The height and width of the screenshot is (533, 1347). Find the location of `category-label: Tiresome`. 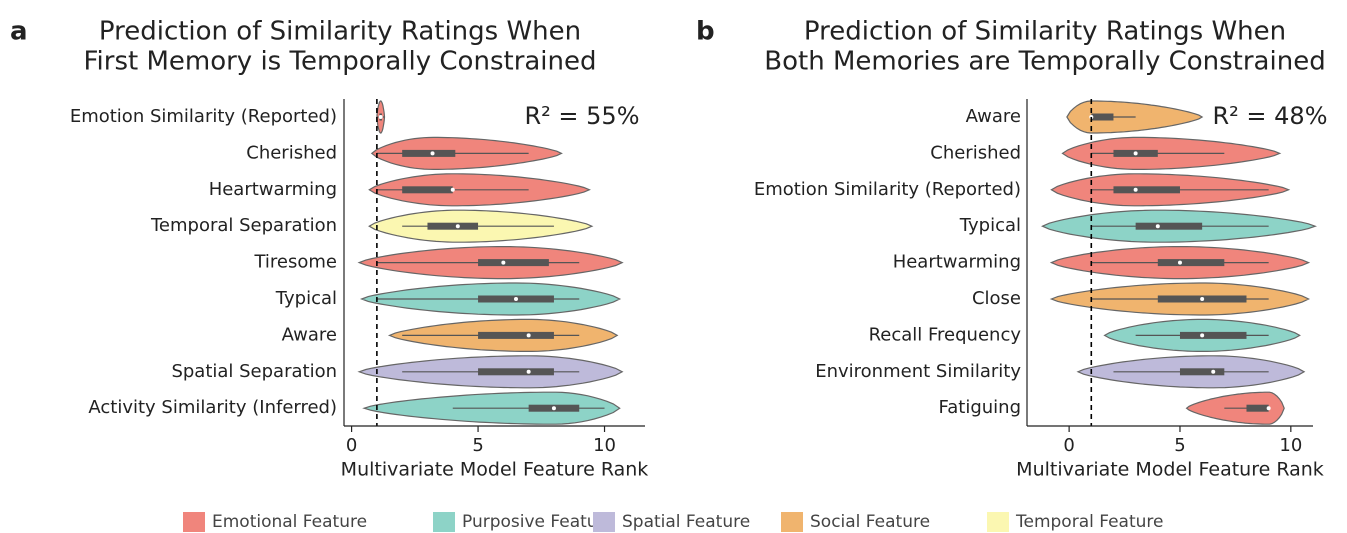

category-label: Tiresome is located at coordinates (295, 262).